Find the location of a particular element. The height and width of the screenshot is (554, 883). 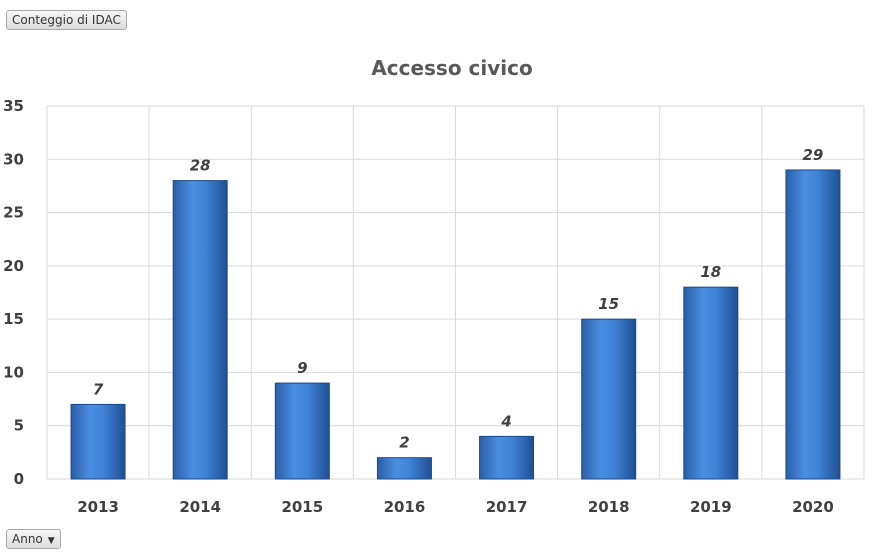

y-tick-label: 5 is located at coordinates (19, 426).